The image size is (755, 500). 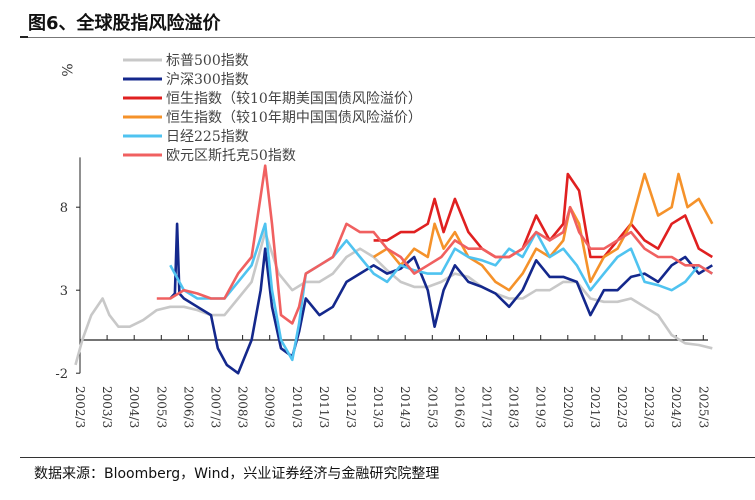 I want to click on x-tick-label: 2018/3, so click(x=514, y=407).